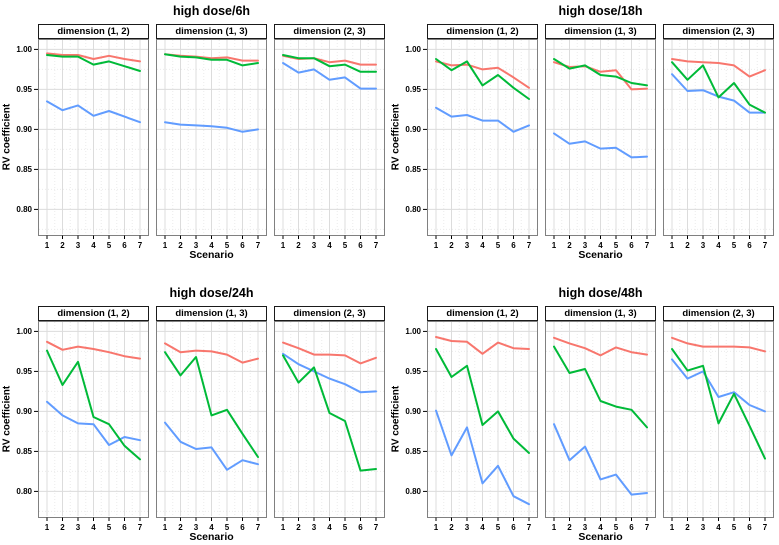 Image resolution: width=779 pixels, height=545 pixels. I want to click on facet-panel: dimension (2, 3) 1 2 3 4 5 6 7, so click(329, 137).